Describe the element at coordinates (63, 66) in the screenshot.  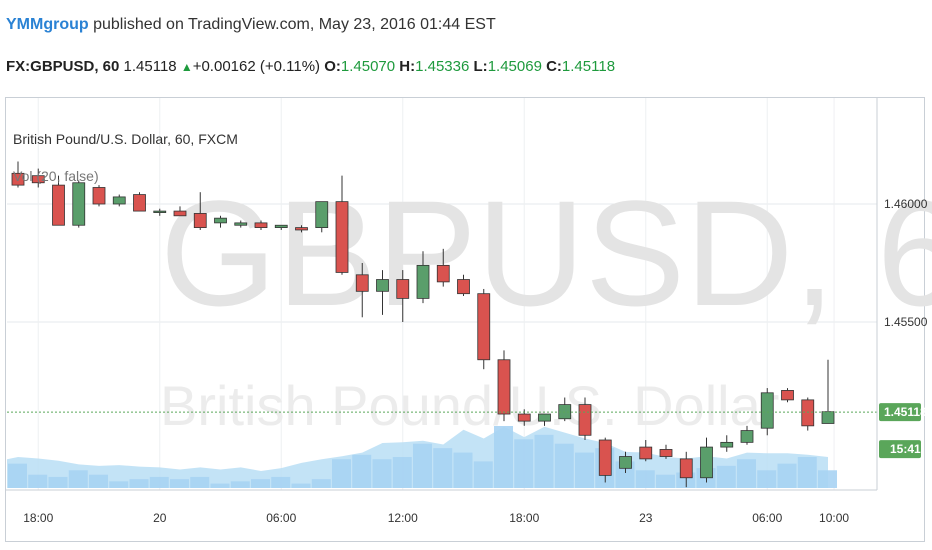
I see `symbol-label: FX:GBPUSD, 60` at that location.